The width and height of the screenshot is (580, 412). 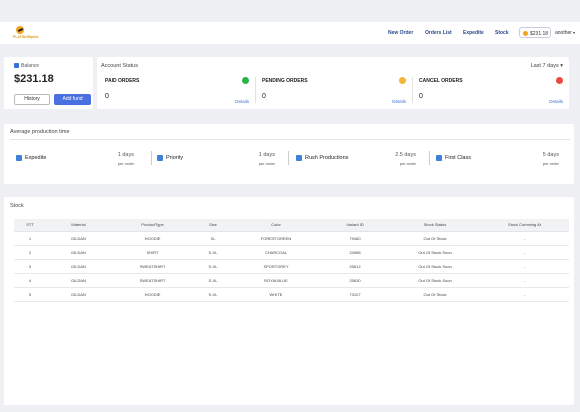 I want to click on add-fund-button: Add fund, so click(x=72, y=99).